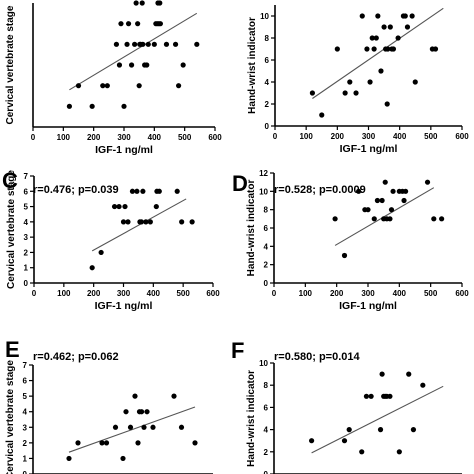  What do you see at coordinates (94, 293) in the screenshot?
I see `x-tick-label: 200` at bounding box center [94, 293].